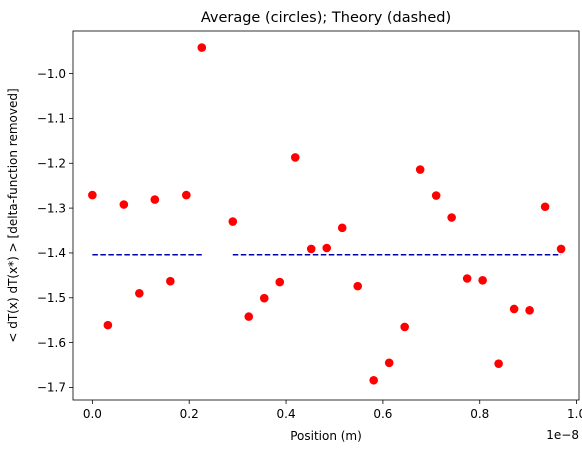 Image resolution: width=582 pixels, height=453 pixels. I want to click on x-tick-label: 0.6, so click(382, 414).